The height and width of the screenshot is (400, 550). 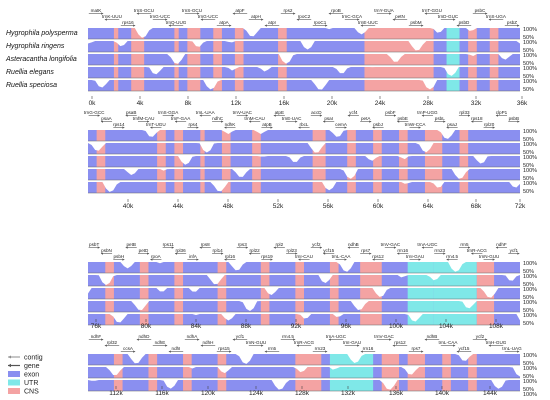 What do you see at coordinates (256, 16) in the screenshot?
I see `gene-label: atpH` at bounding box center [256, 16].